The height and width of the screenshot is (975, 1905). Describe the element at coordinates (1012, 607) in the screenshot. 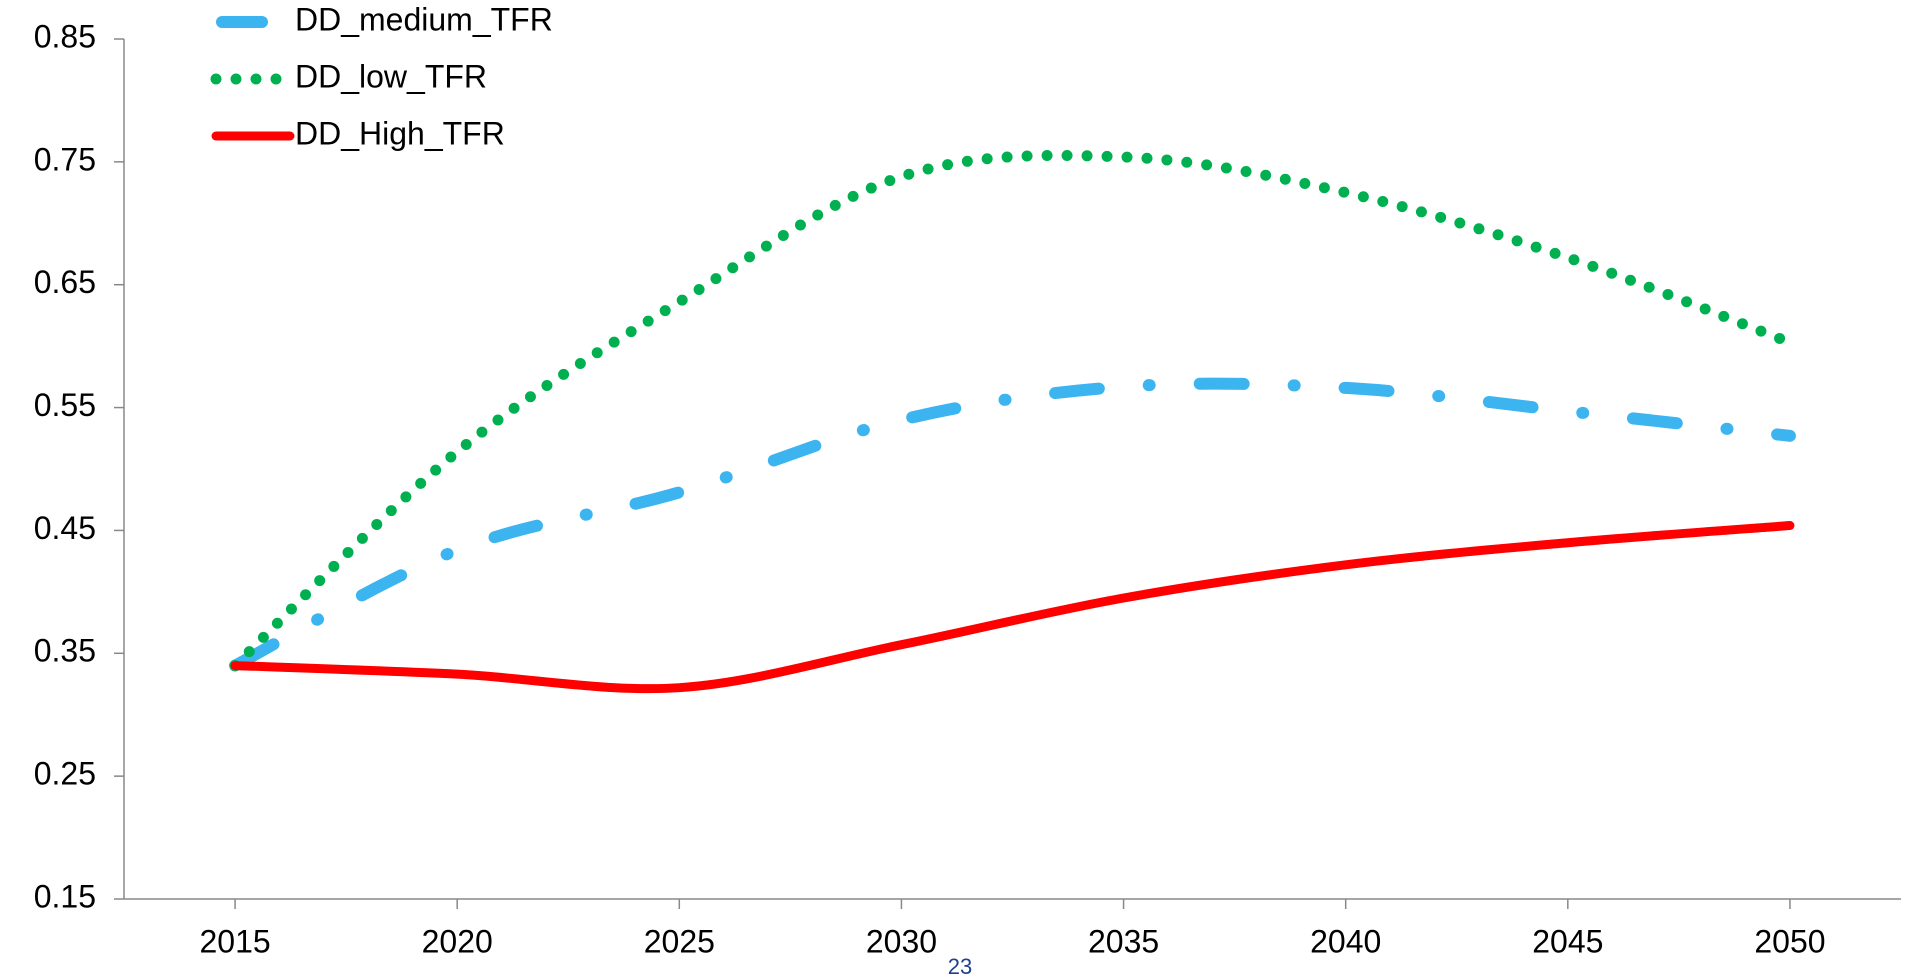

I see `series-line` at that location.